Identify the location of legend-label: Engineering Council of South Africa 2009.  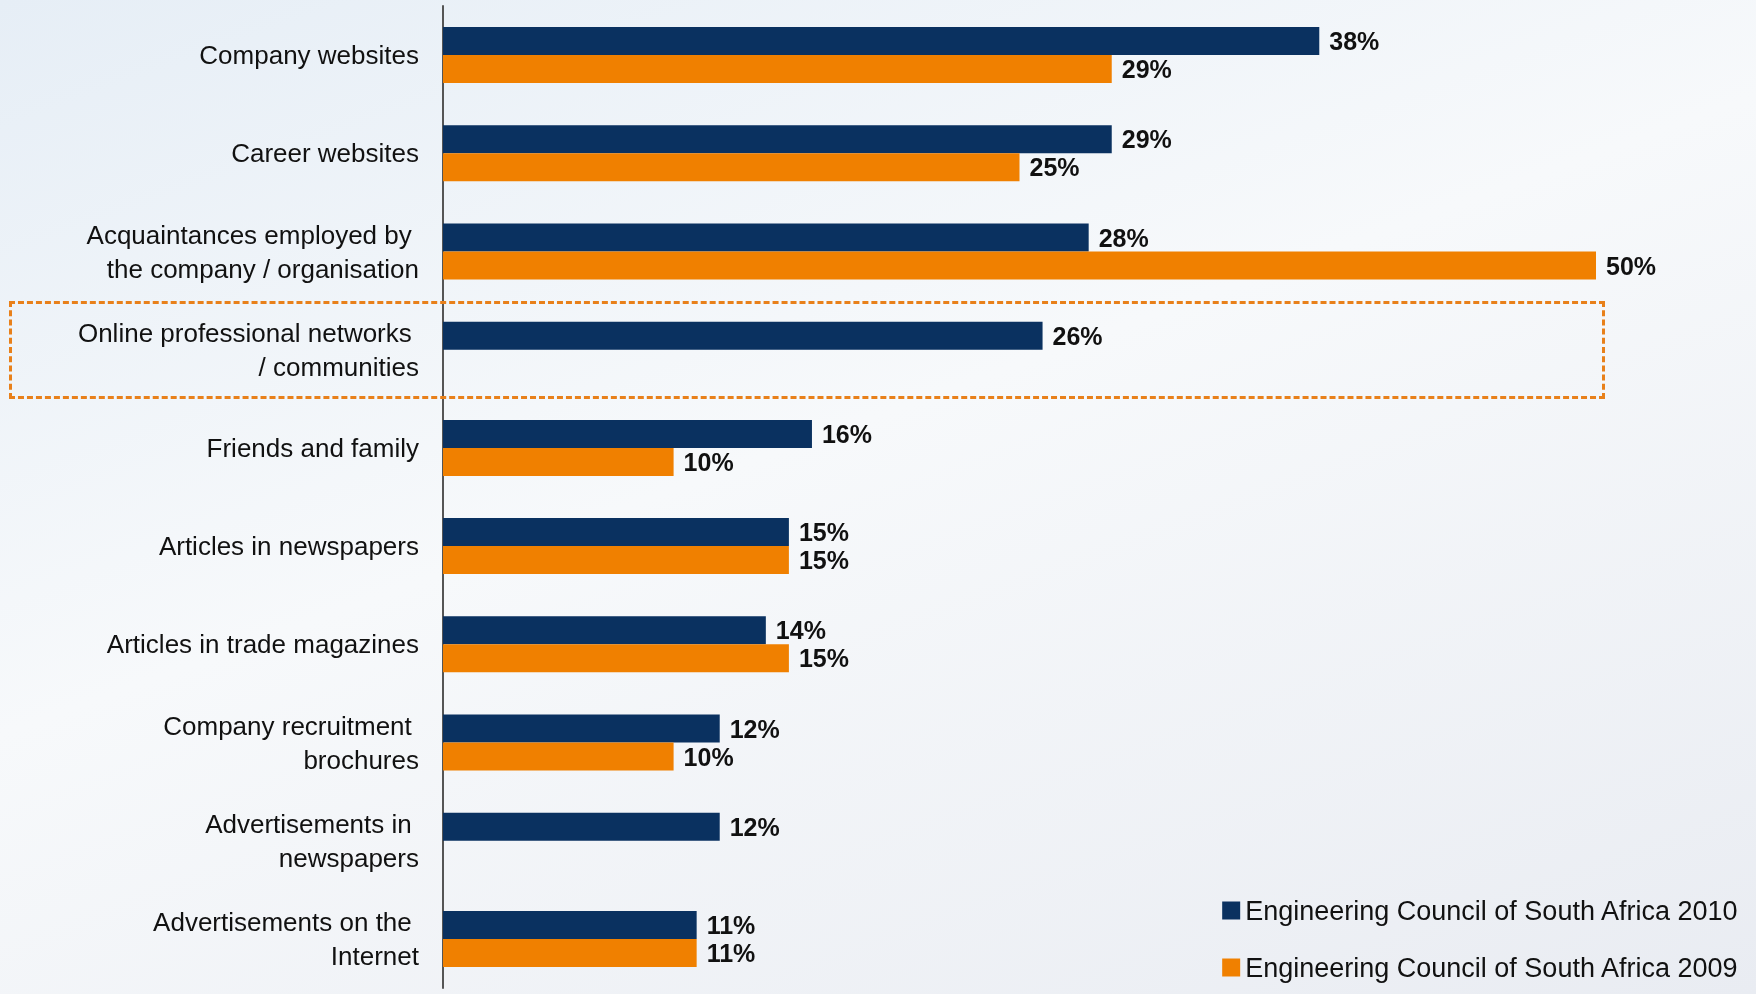
(1491, 967).